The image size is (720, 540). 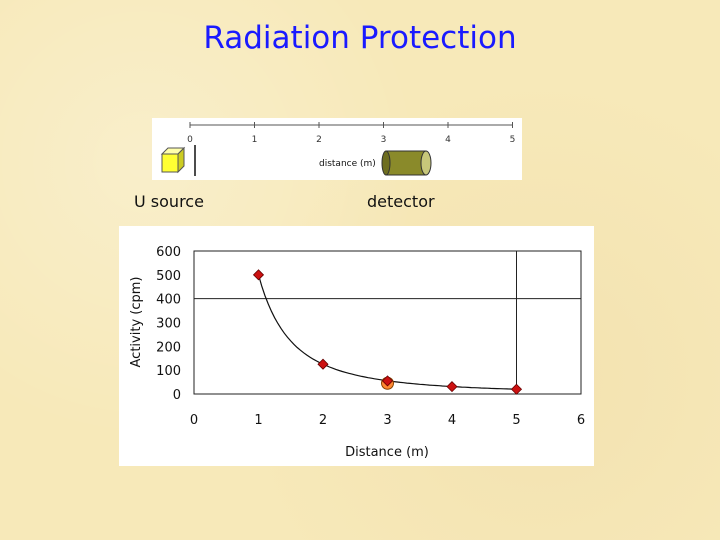 I want to click on ruler-tick-label: 1, so click(x=255, y=140).